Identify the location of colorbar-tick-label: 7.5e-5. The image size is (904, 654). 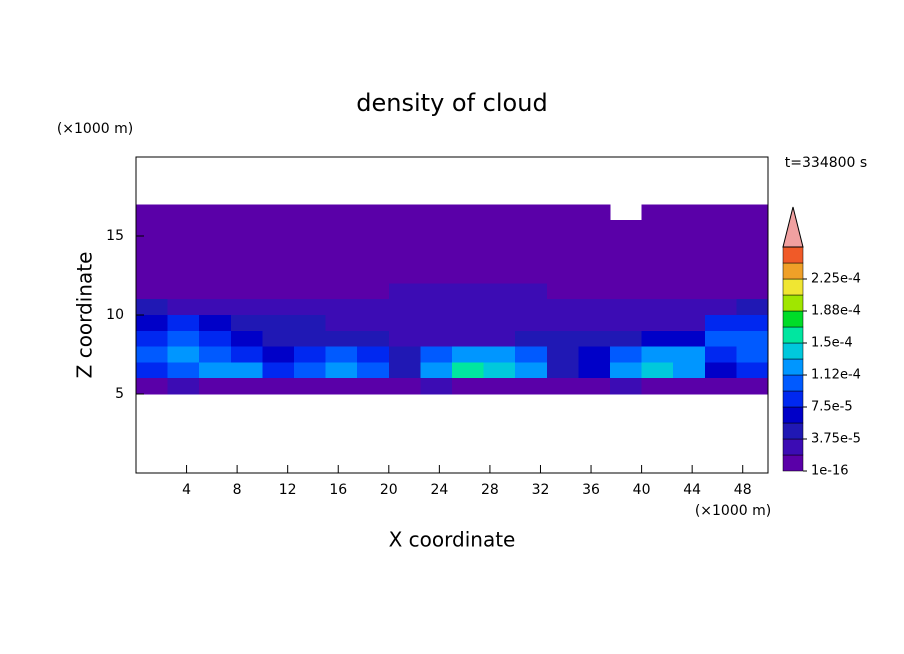
(832, 407).